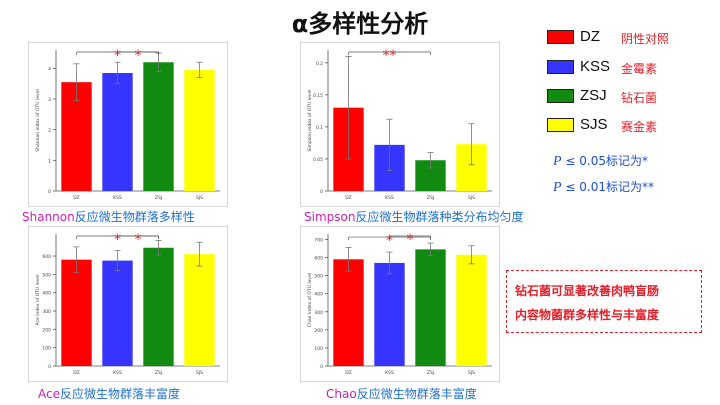 Image resolution: width=720 pixels, height=405 pixels. I want to click on significance-note-005: P ≤ 0.05标记为*, so click(600, 161).